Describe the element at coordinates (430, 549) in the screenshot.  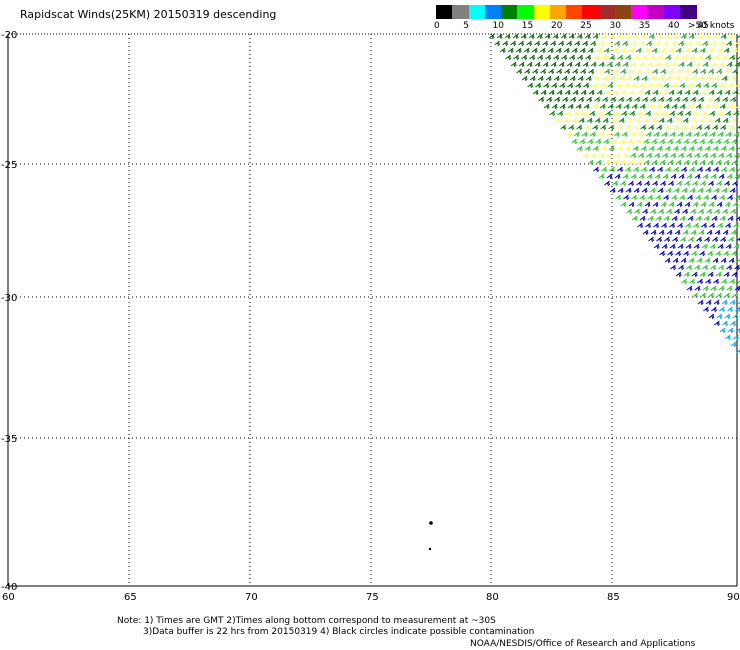
I see `contamination-marker` at that location.